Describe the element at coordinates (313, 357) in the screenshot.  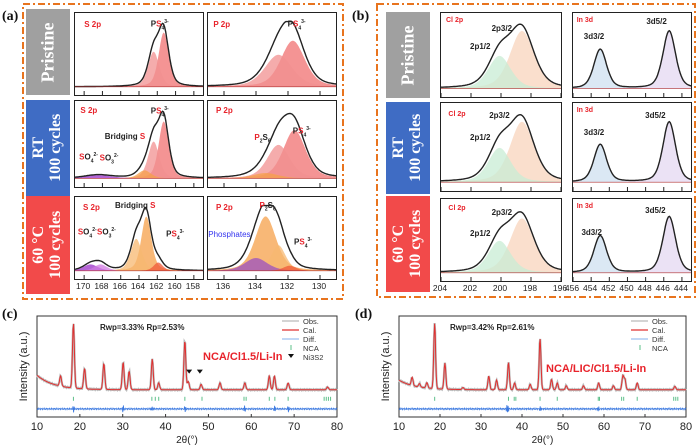
I see `legend-entry: Ni3S2` at that location.